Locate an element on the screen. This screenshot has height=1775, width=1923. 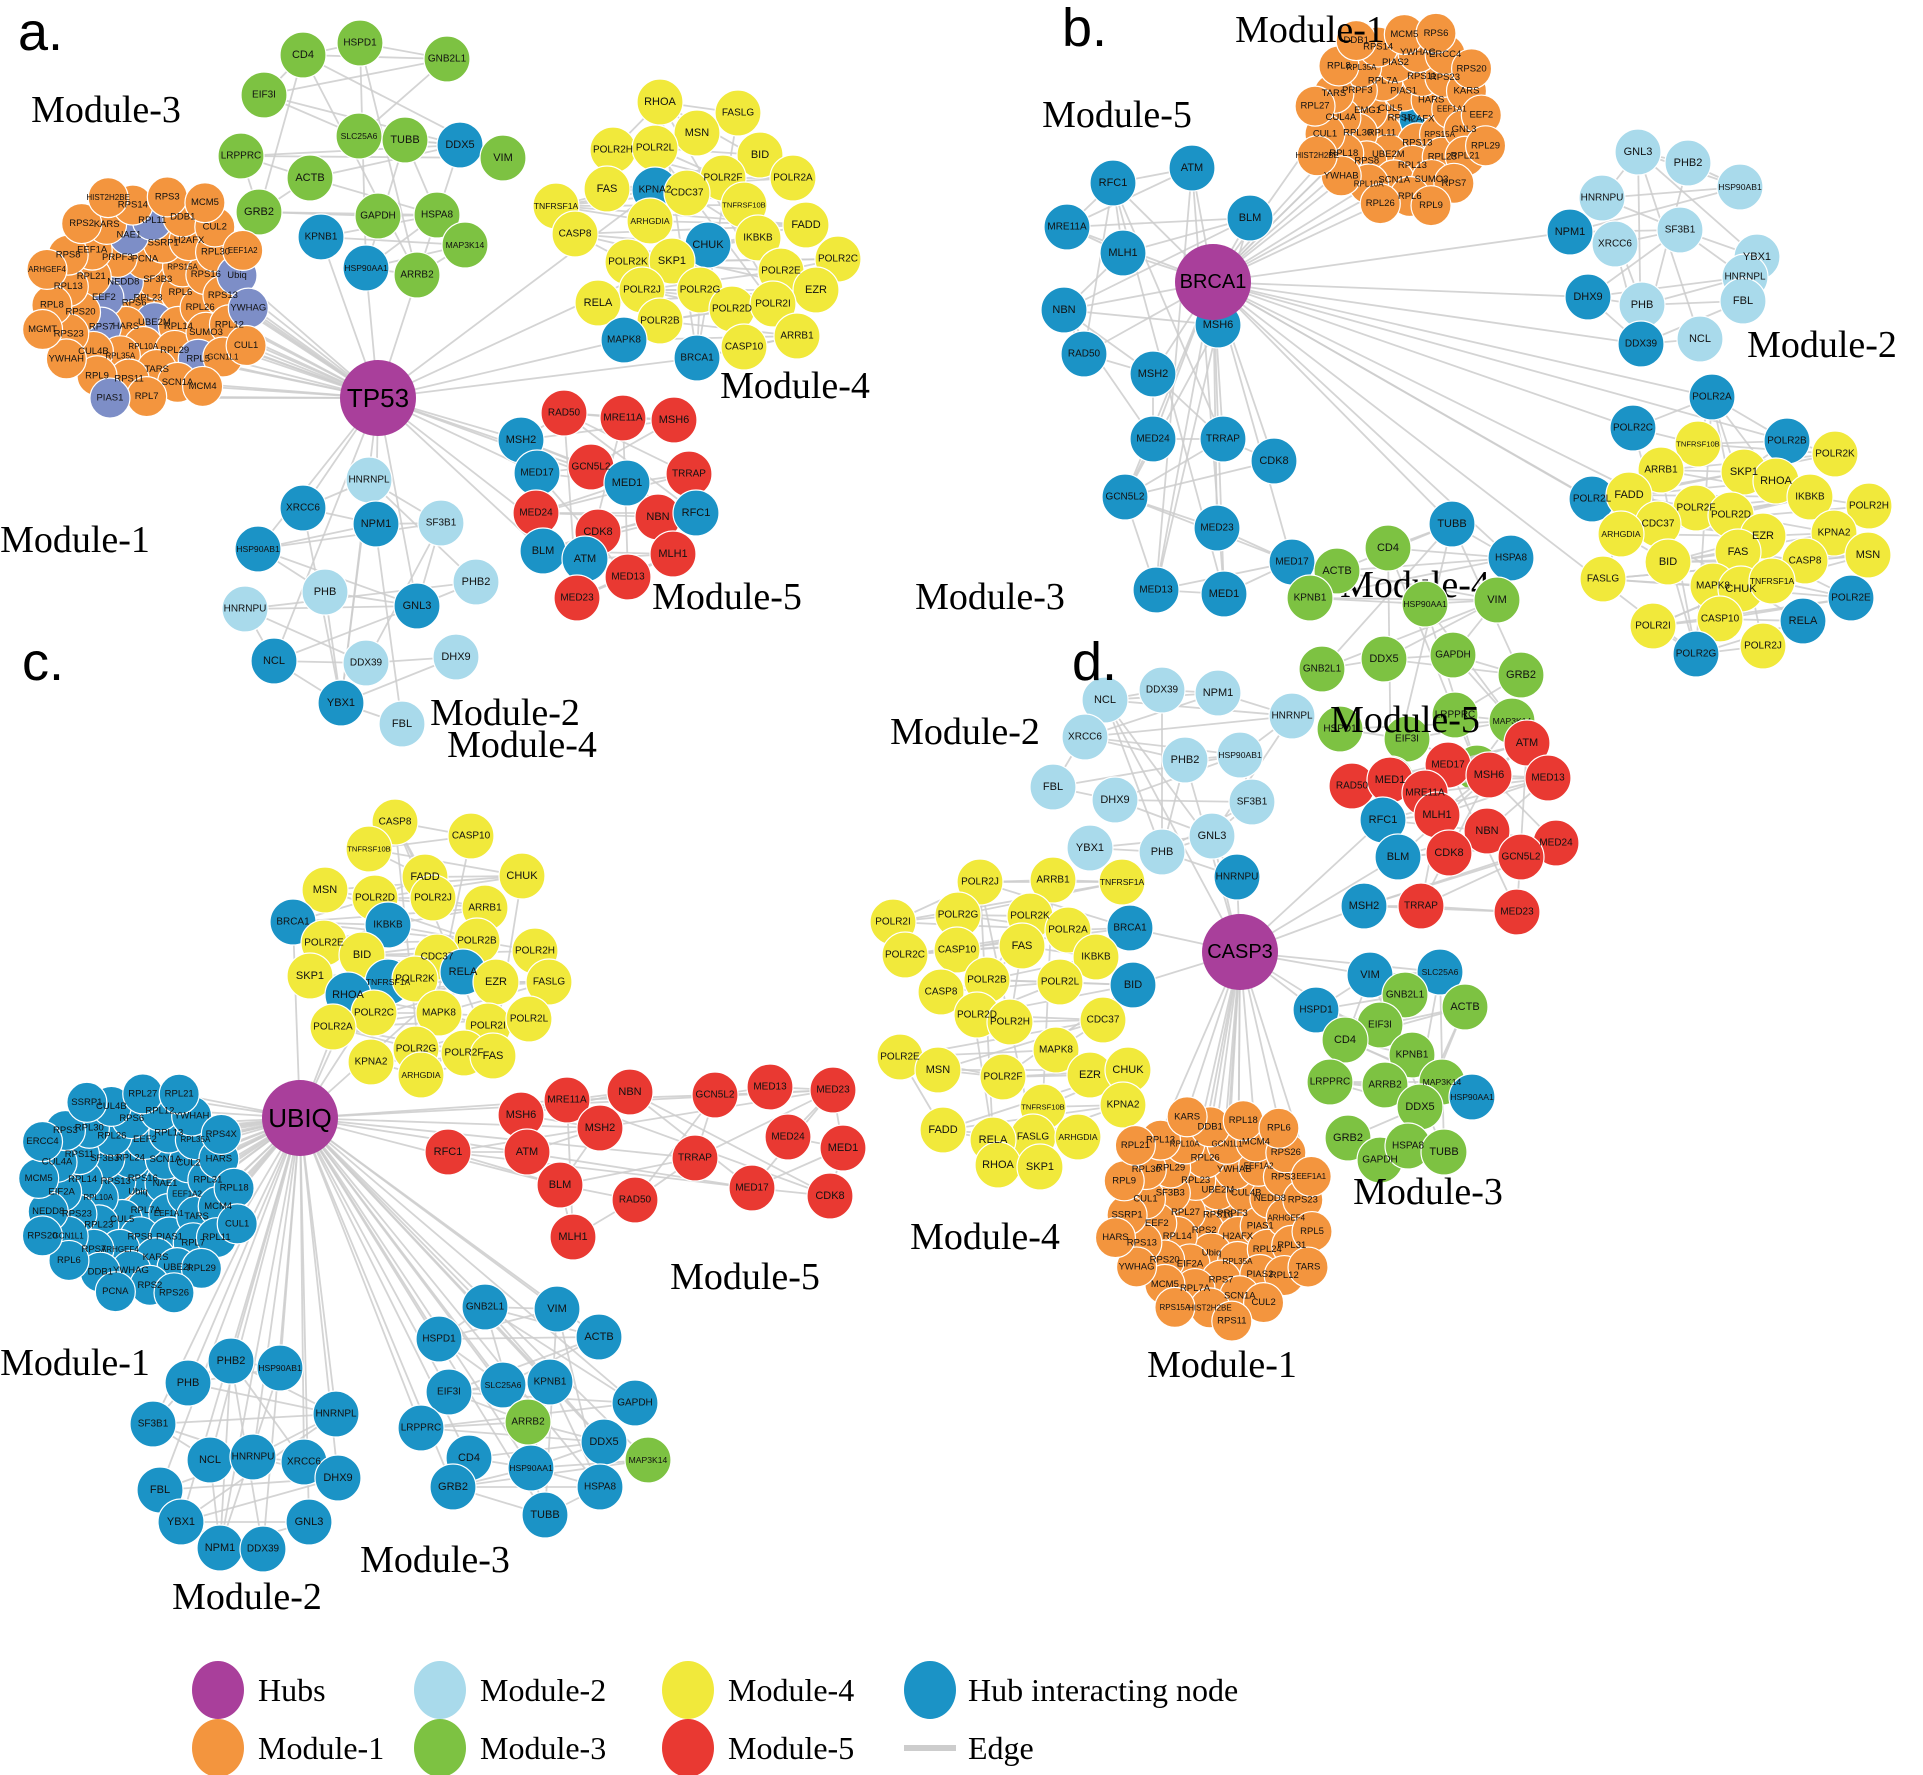
node-TUBB is located at coordinates (545, 1515).